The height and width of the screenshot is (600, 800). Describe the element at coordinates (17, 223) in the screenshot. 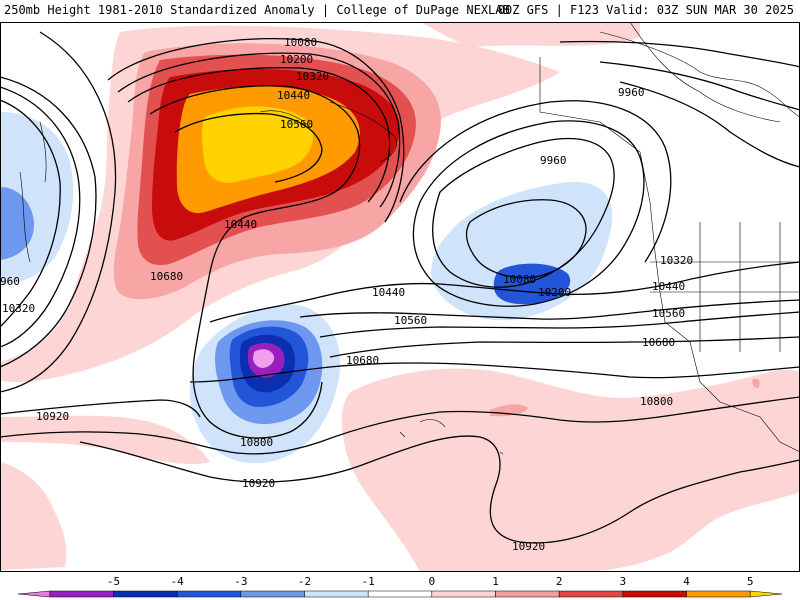

I see `anomaly-fill-neg2-west` at that location.